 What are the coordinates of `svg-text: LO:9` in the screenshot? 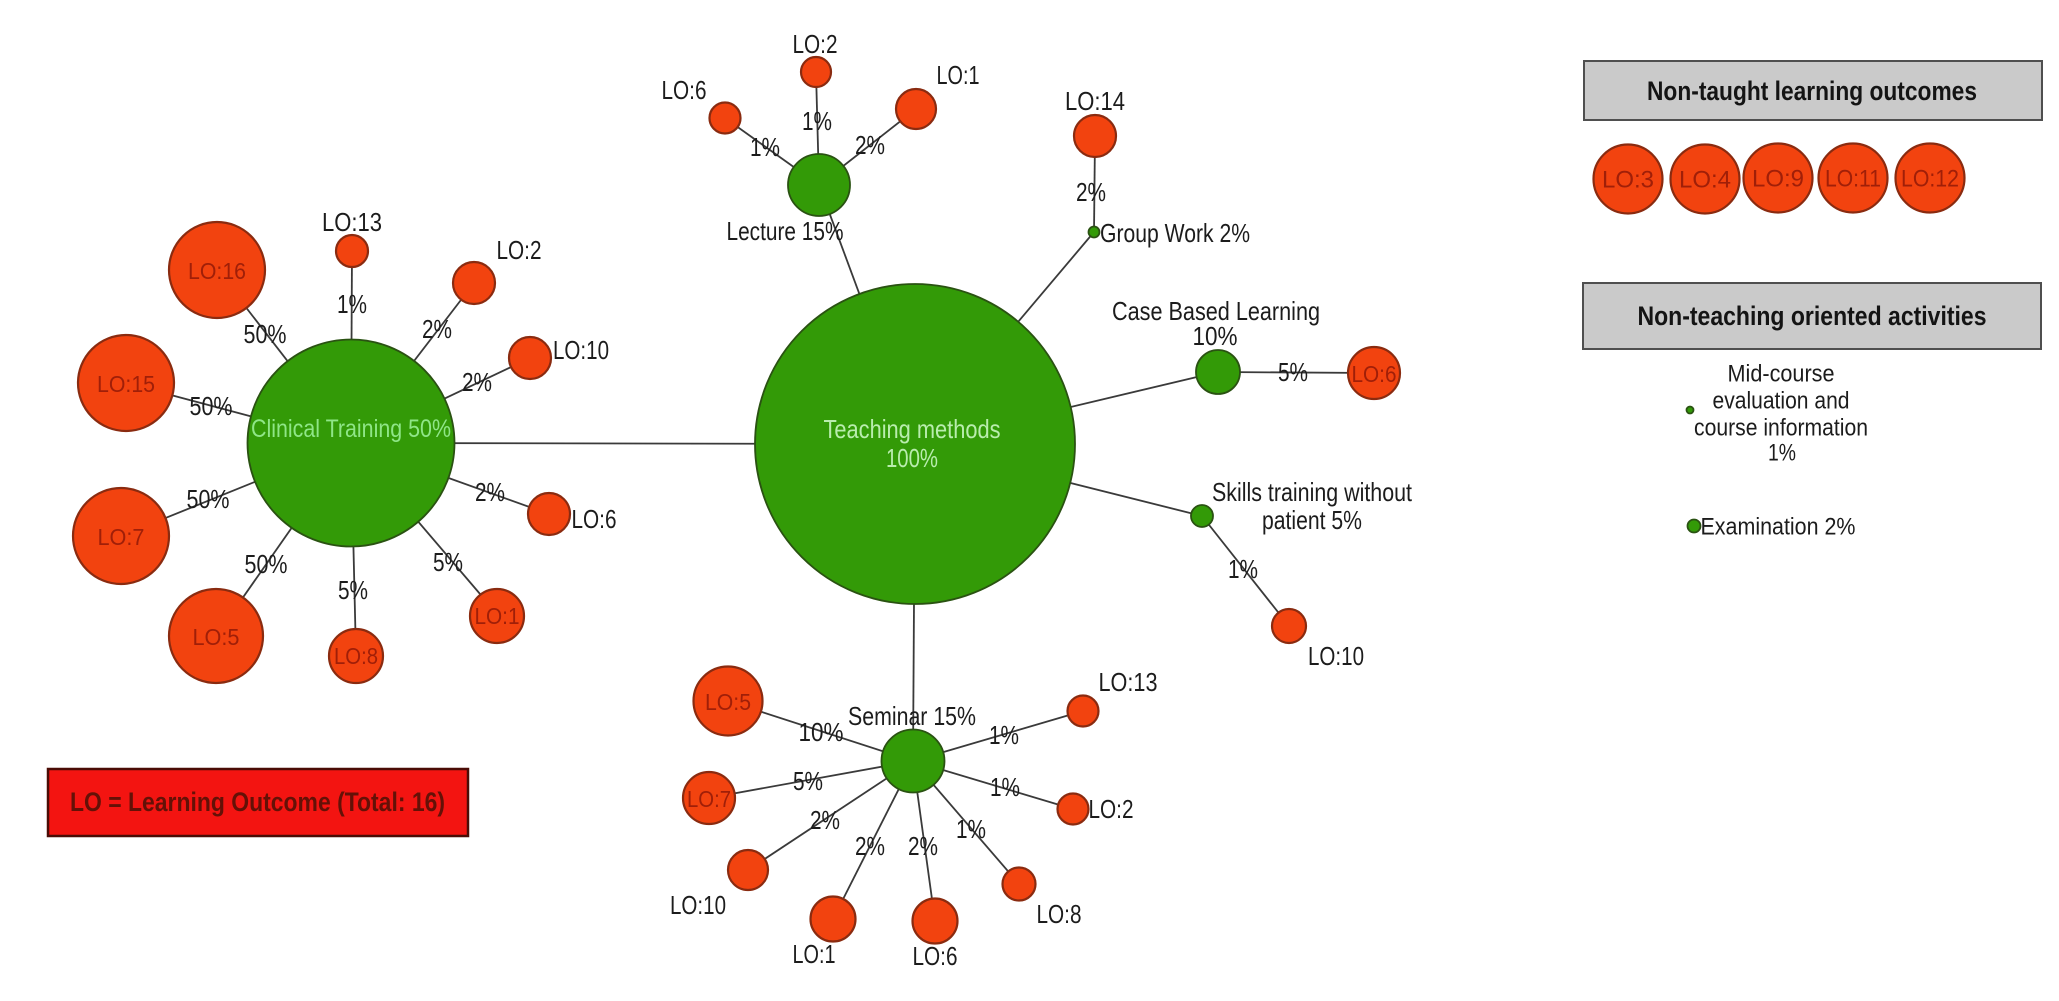 It's located at (1778, 179).